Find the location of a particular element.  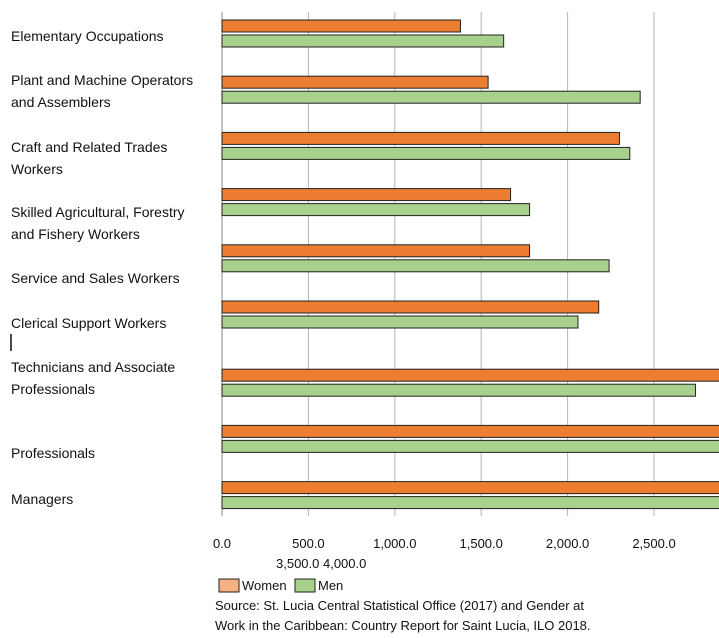

x-tick-label: 2,500.0 is located at coordinates (653, 543).